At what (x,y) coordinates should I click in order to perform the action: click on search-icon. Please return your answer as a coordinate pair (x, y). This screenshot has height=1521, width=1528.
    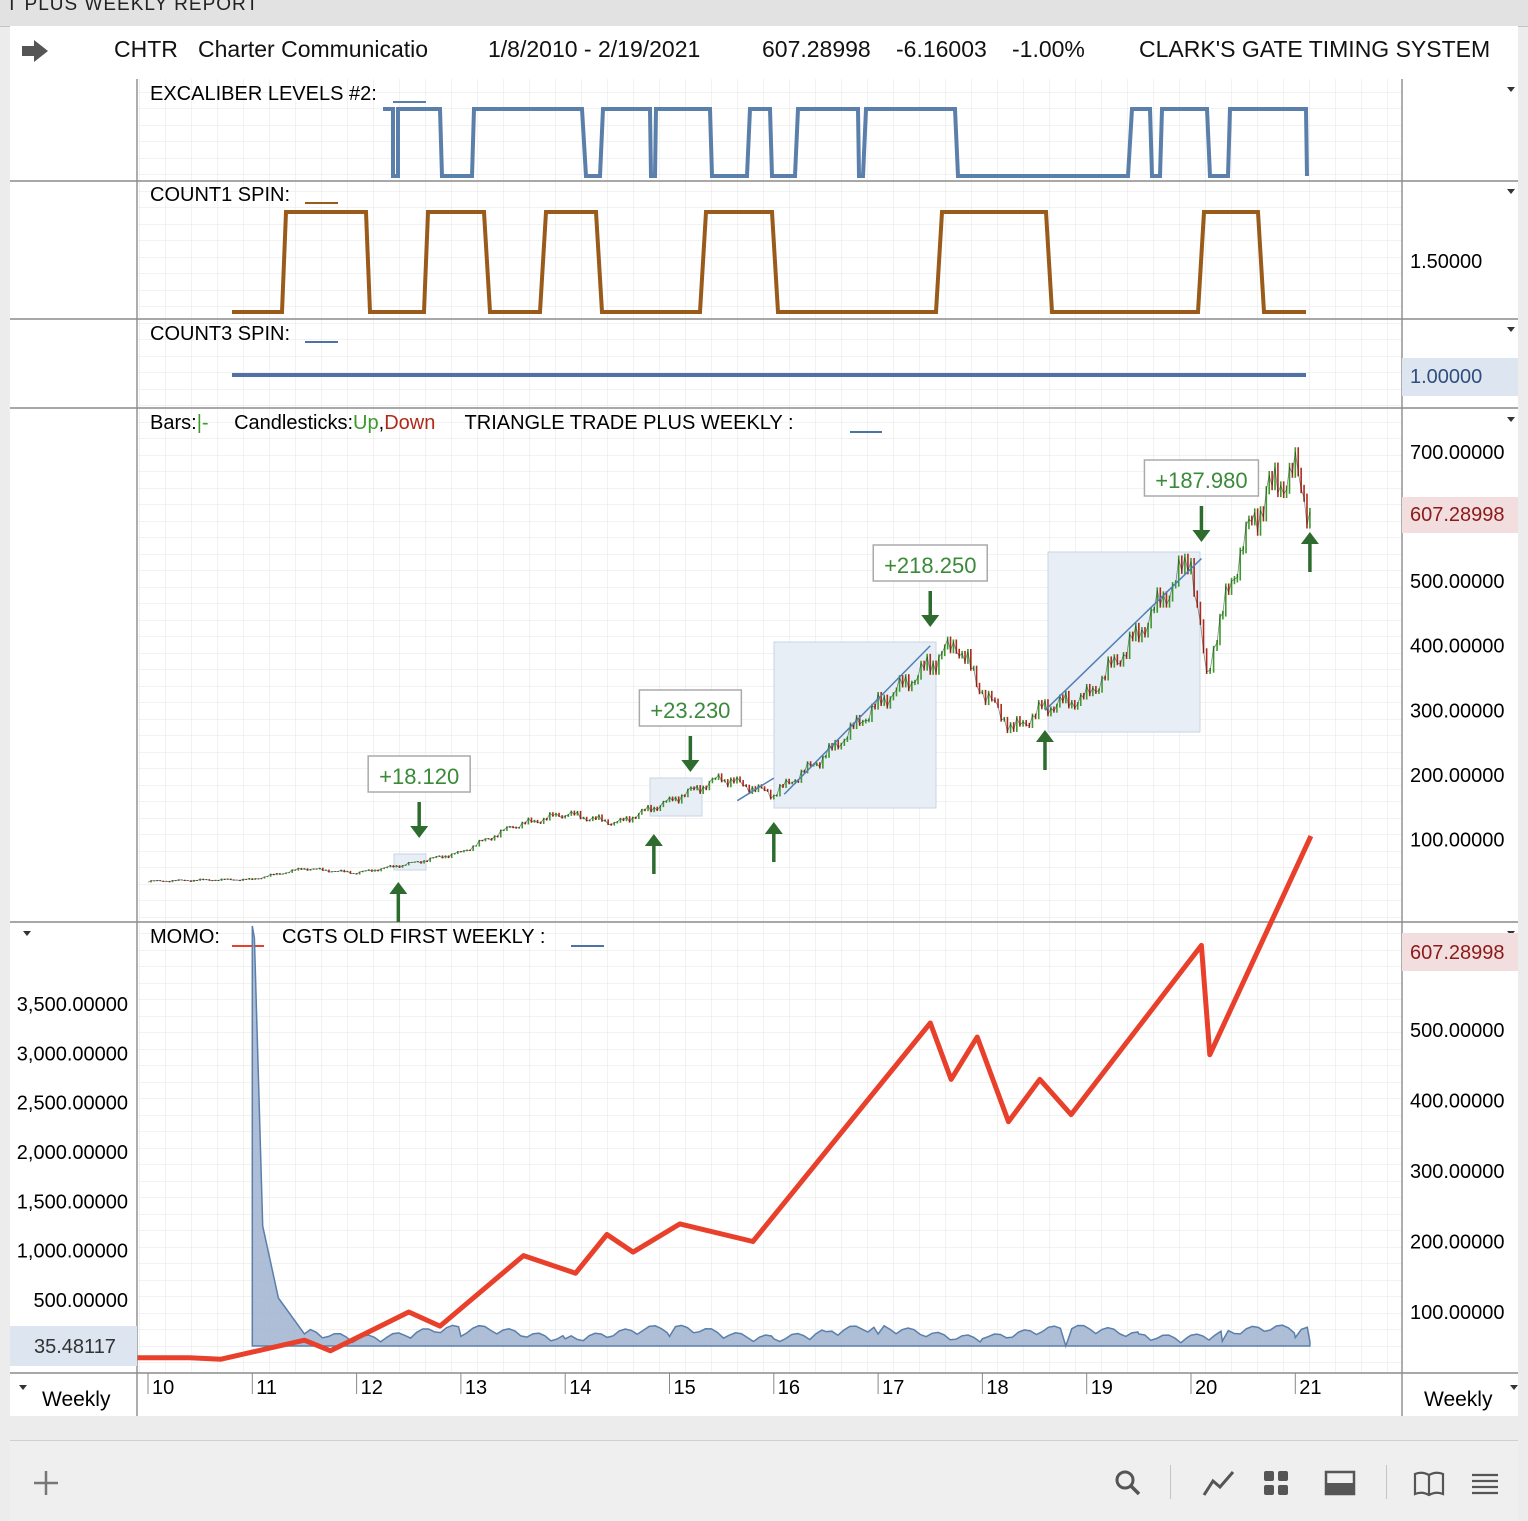
    Looking at the image, I should click on (1128, 1483).